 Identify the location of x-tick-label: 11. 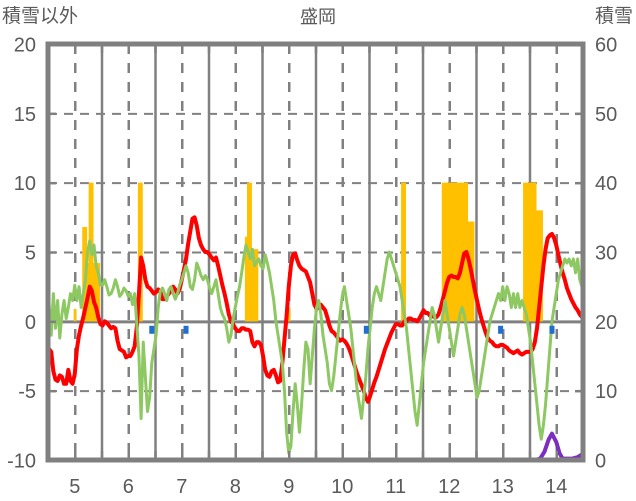
(395, 487).